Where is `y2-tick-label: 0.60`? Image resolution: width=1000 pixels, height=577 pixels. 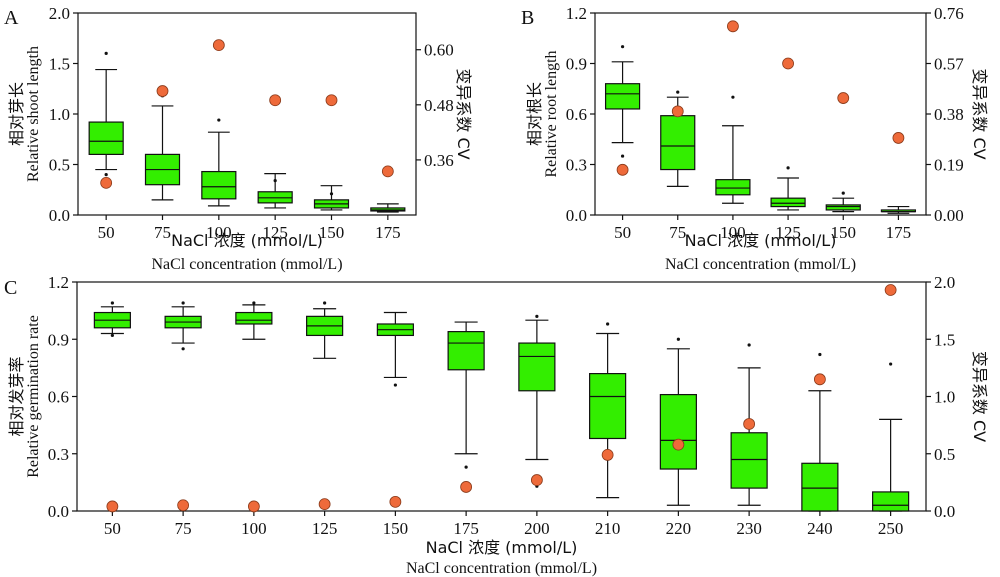
y2-tick-label: 0.60 is located at coordinates (439, 50).